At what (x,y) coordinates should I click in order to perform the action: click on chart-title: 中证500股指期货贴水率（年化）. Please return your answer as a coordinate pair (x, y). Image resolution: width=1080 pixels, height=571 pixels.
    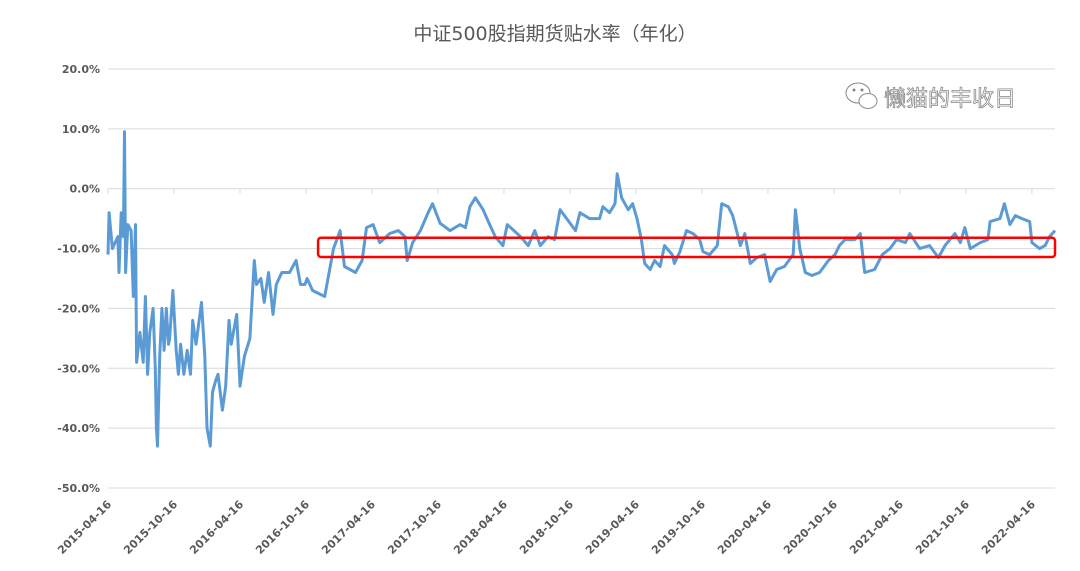
    Looking at the image, I should click on (554, 34).